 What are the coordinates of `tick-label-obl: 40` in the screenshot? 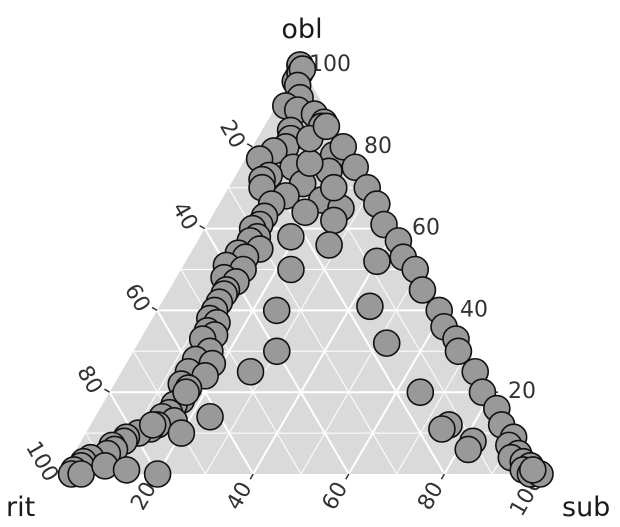 It's located at (474, 309).